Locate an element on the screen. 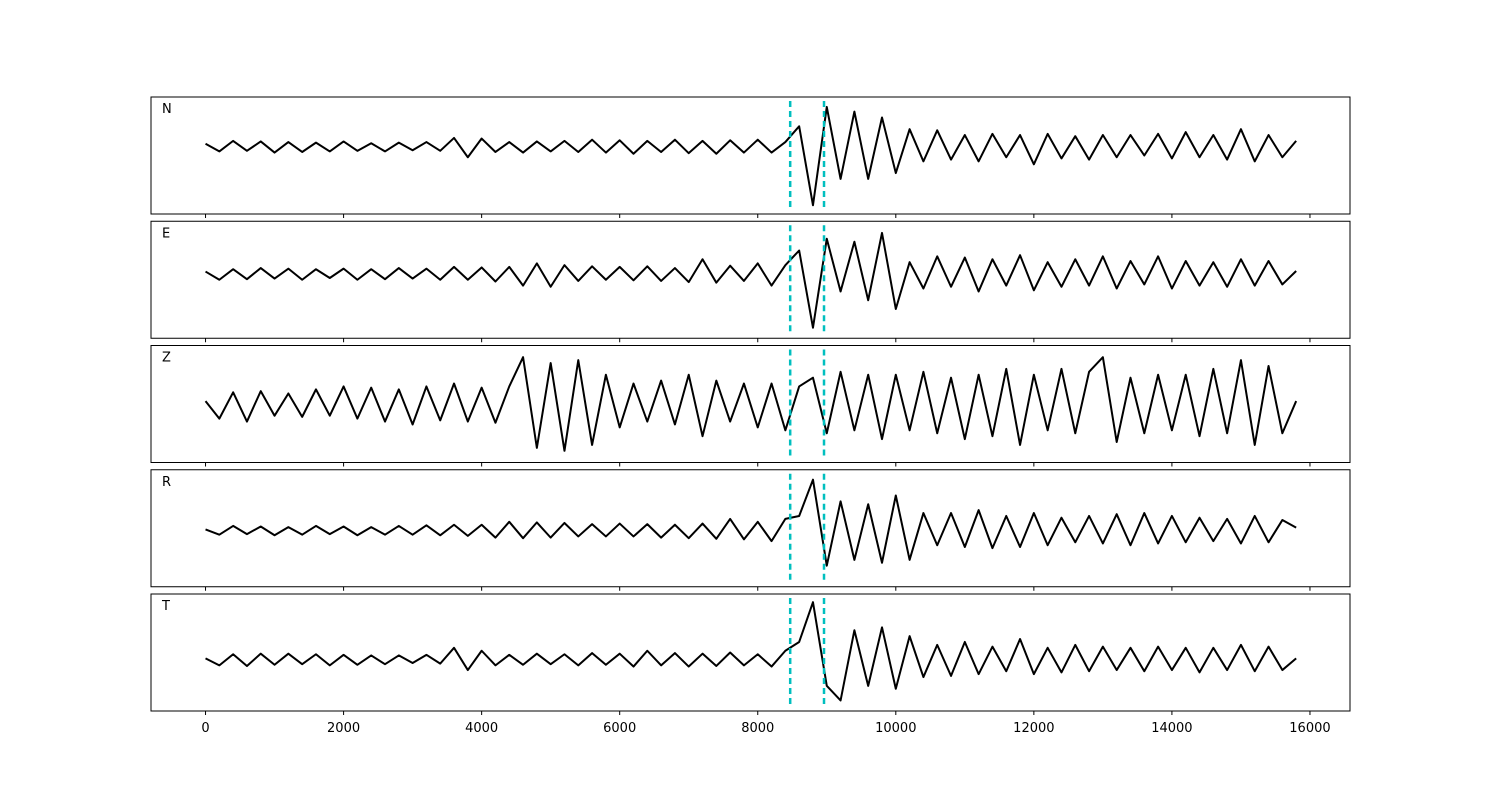 This screenshot has width=1500, height=800. panel-label: T is located at coordinates (165, 606).